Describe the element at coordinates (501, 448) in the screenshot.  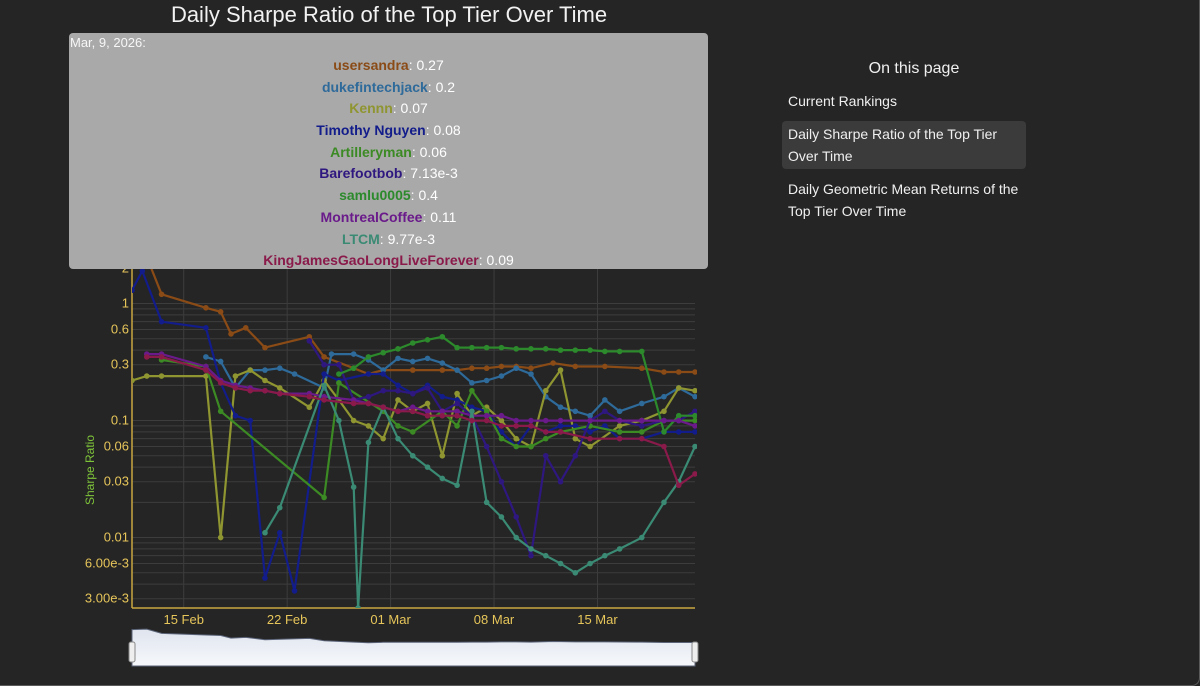
I see `series-barefootbob` at that location.